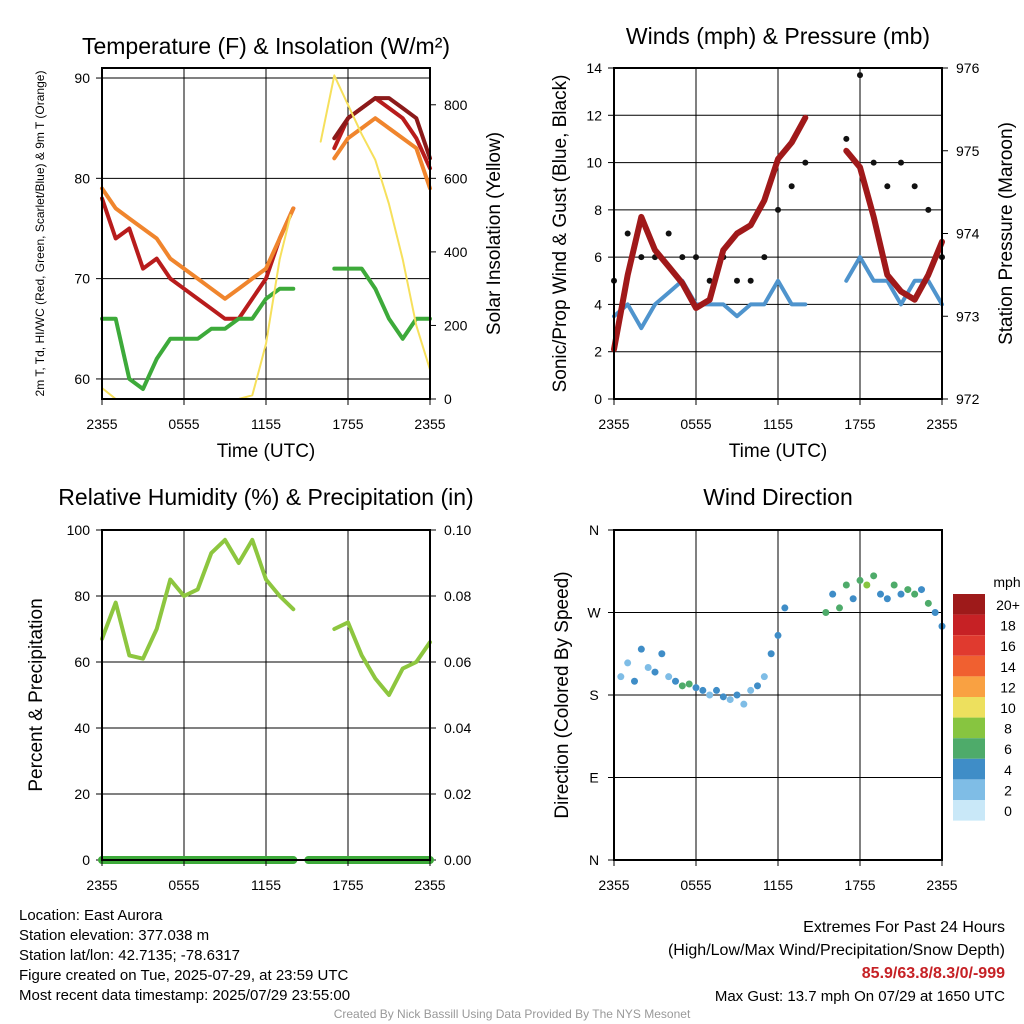  What do you see at coordinates (968, 399) in the screenshot?
I see `y2-tick-label: 972` at bounding box center [968, 399].